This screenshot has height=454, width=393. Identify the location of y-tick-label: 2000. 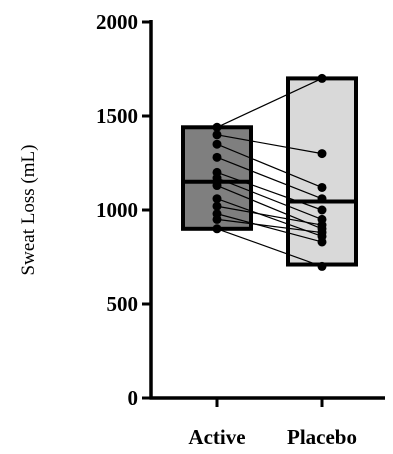
(117, 22).